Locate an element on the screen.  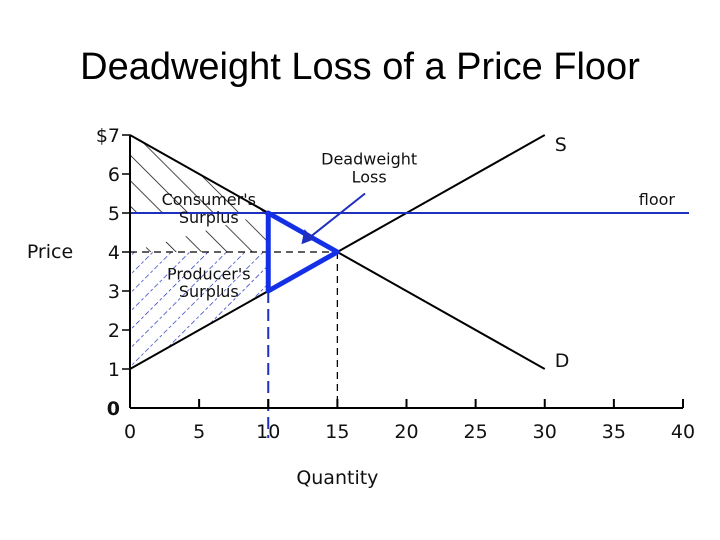
annotation-text: Deadweight is located at coordinates (369, 158).